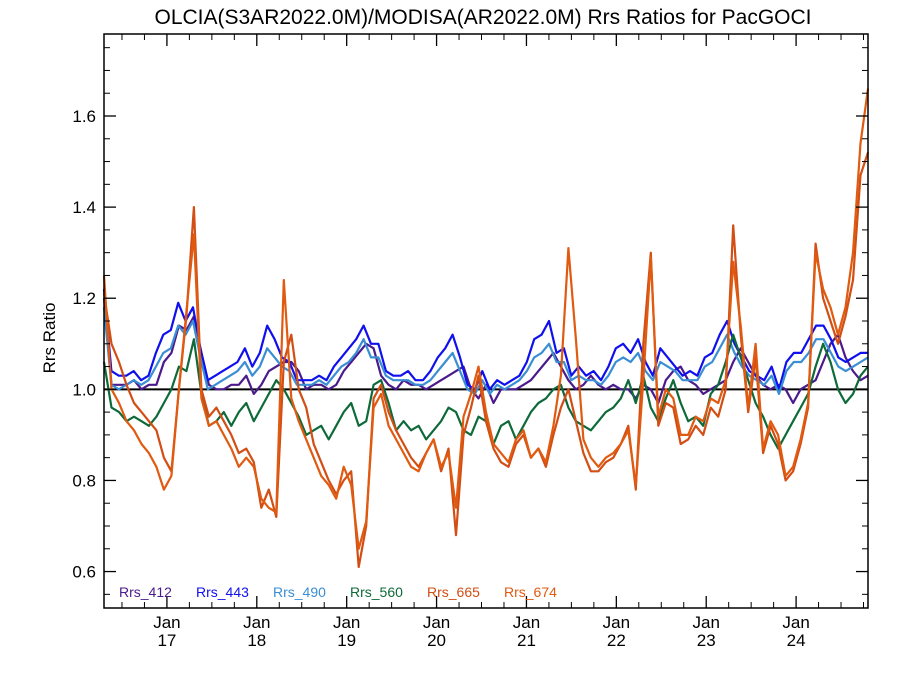 This screenshot has height=675, width=900. I want to click on x-tick-label-year: 24, so click(796, 640).